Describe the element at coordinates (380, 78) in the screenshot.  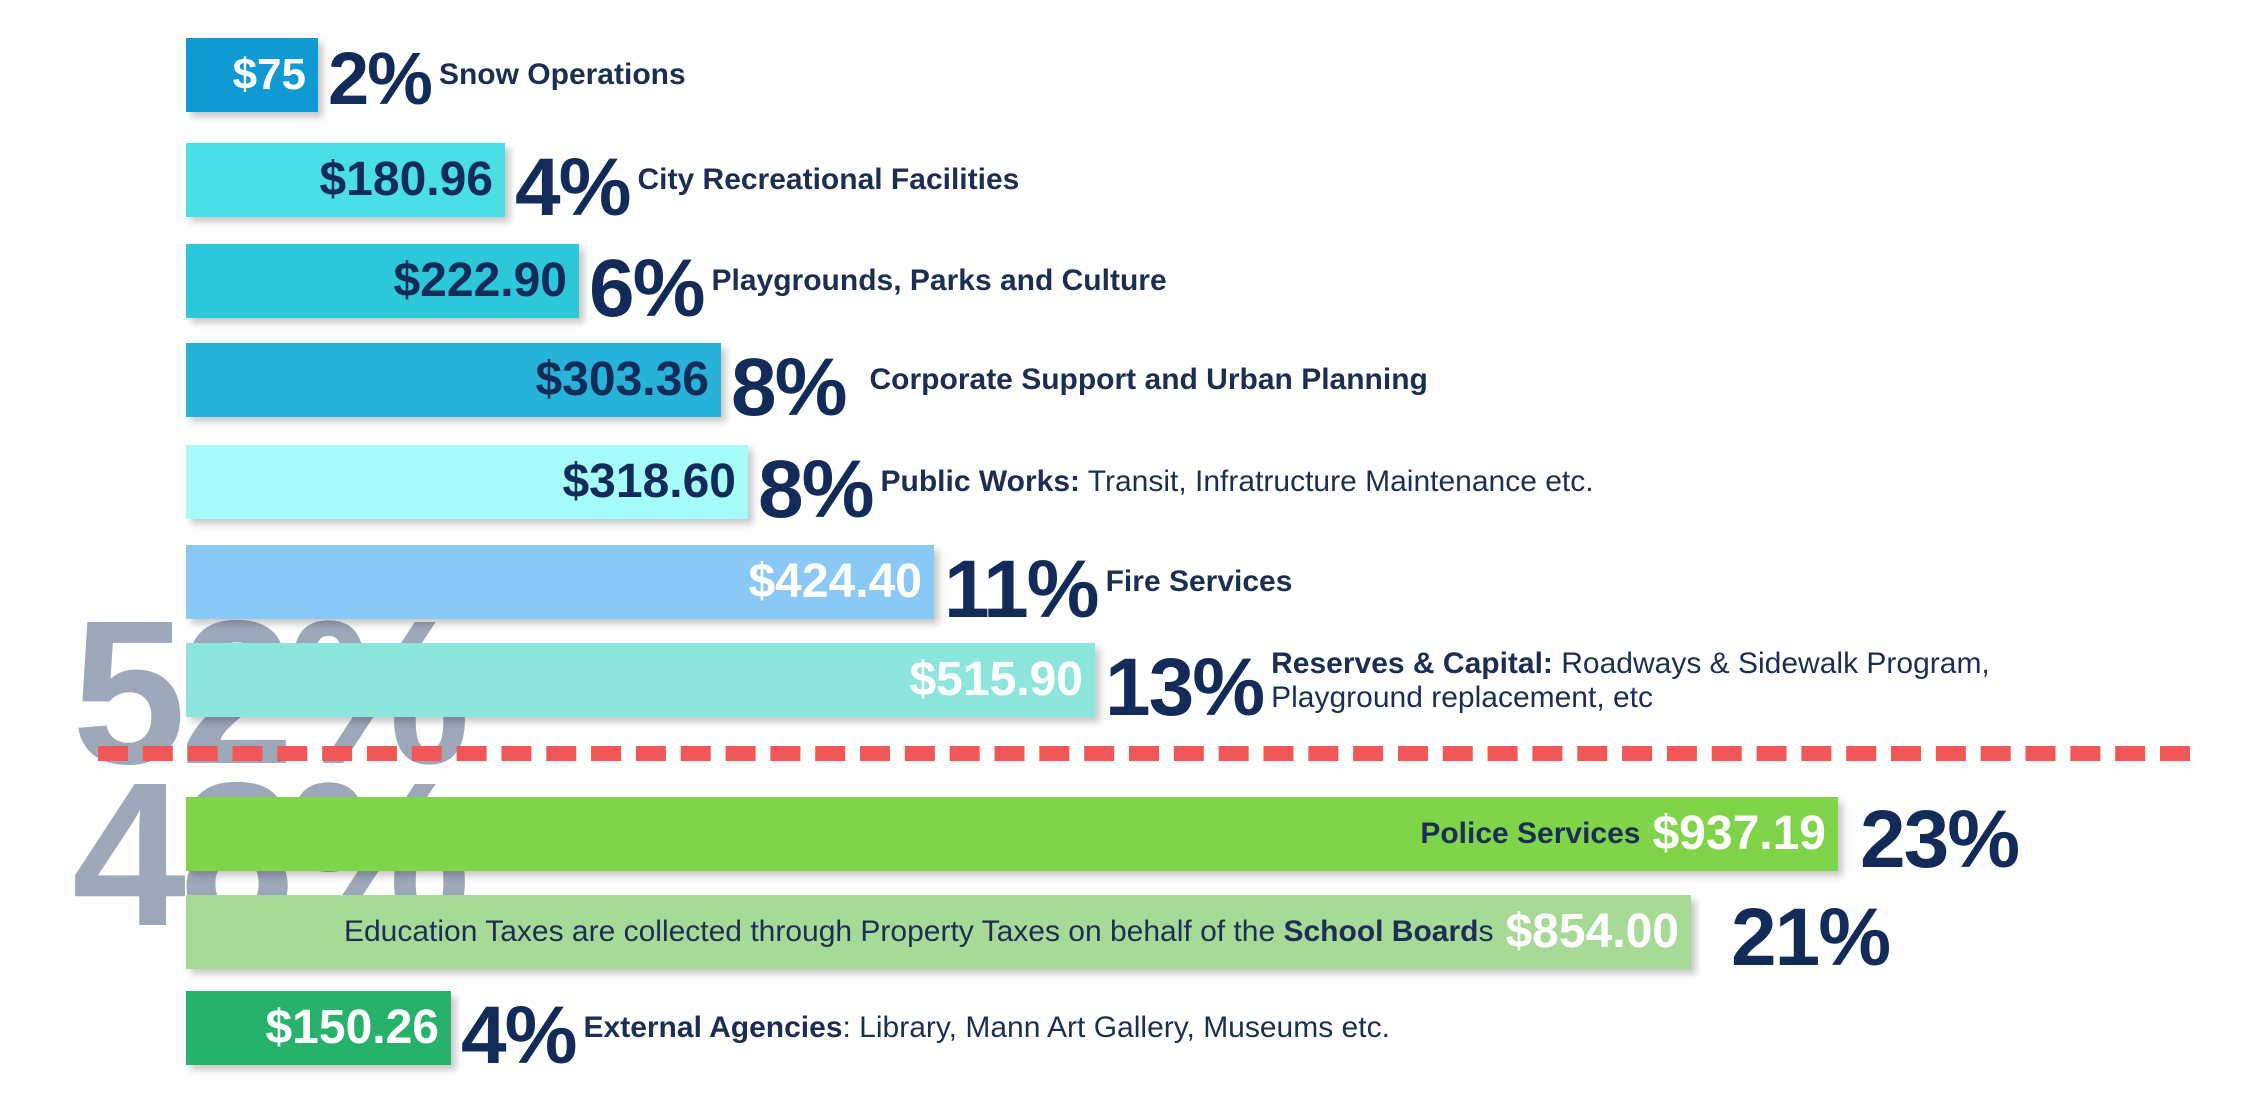
I see `percent-label: 2%` at that location.